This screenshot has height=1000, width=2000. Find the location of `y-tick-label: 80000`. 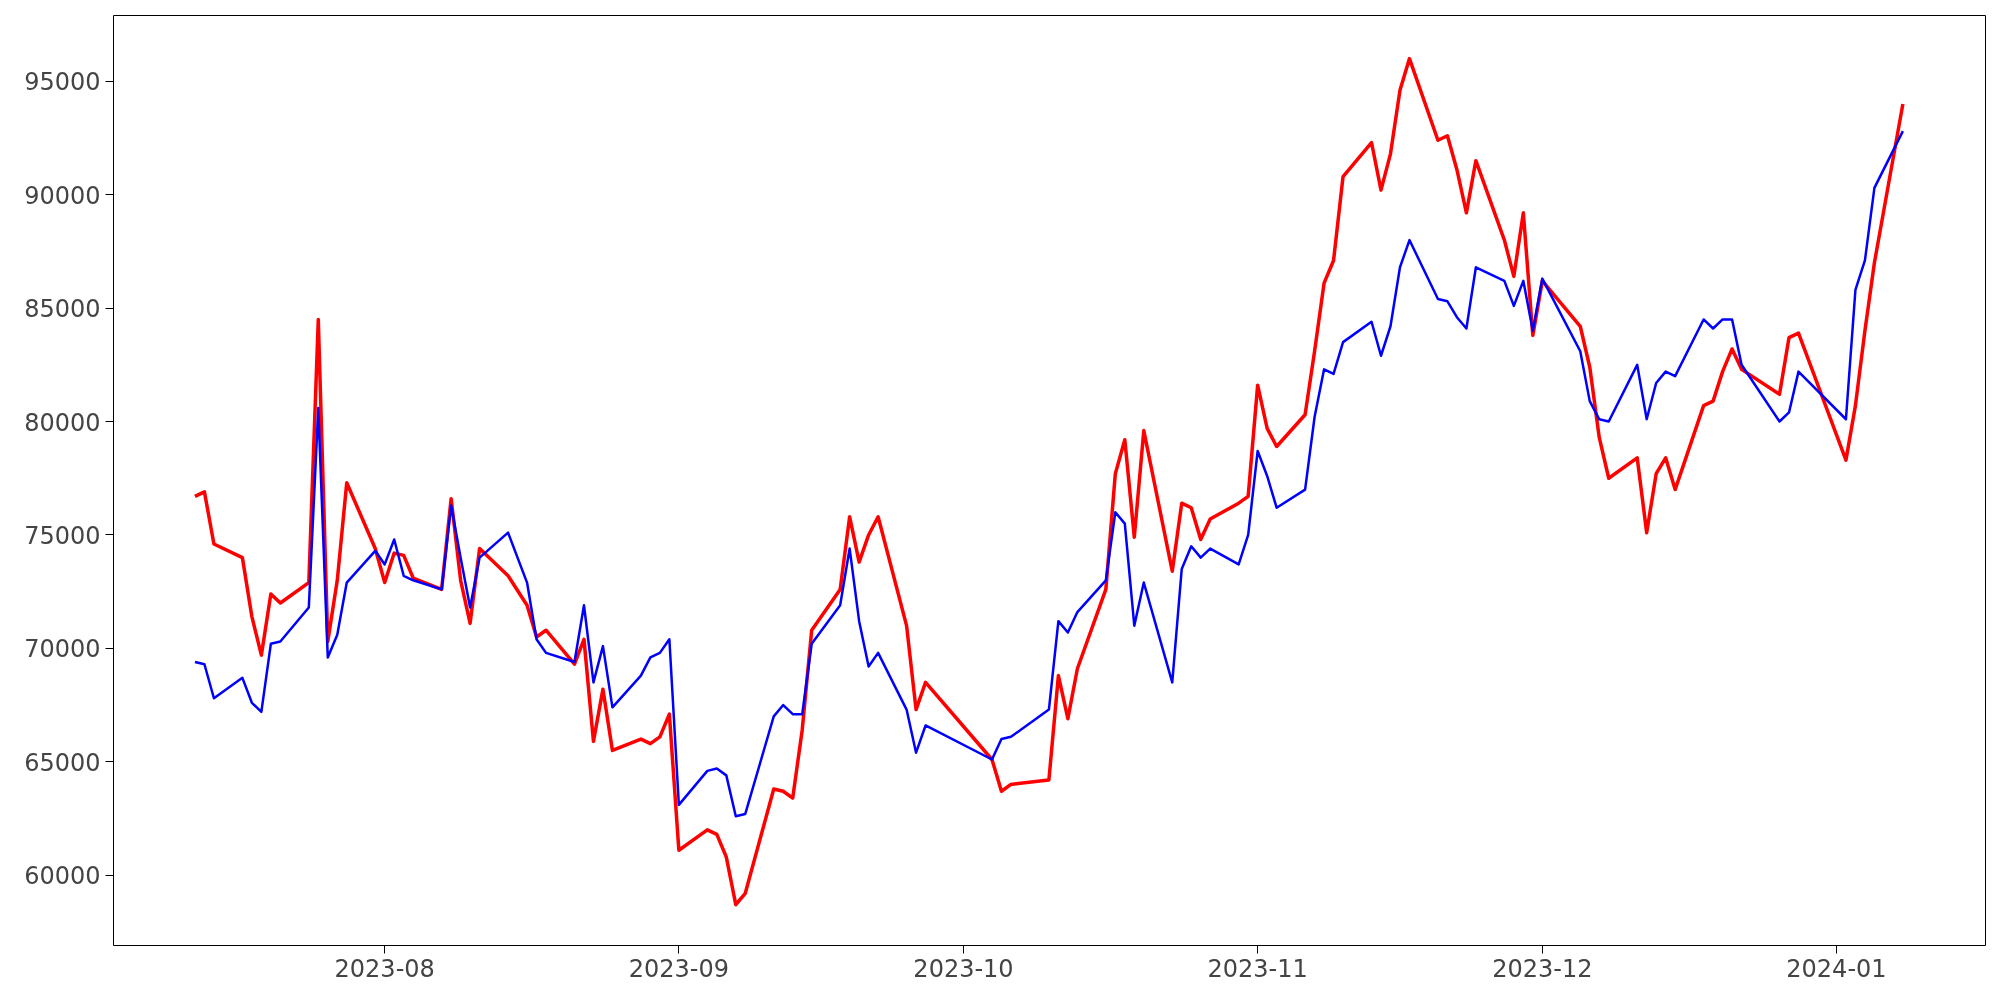

y-tick-label: 80000 is located at coordinates (62, 422).